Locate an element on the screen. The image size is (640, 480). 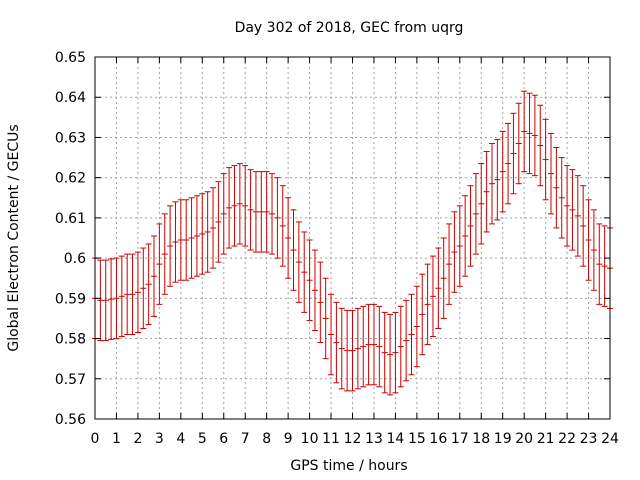
x-tick-label: 16 is located at coordinates (438, 439).